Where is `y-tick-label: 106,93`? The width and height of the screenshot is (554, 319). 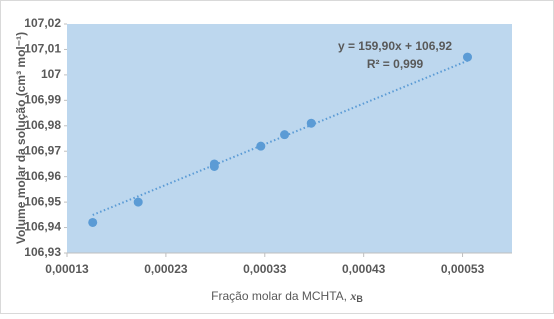
y-tick-label: 106,93 is located at coordinates (42, 252).